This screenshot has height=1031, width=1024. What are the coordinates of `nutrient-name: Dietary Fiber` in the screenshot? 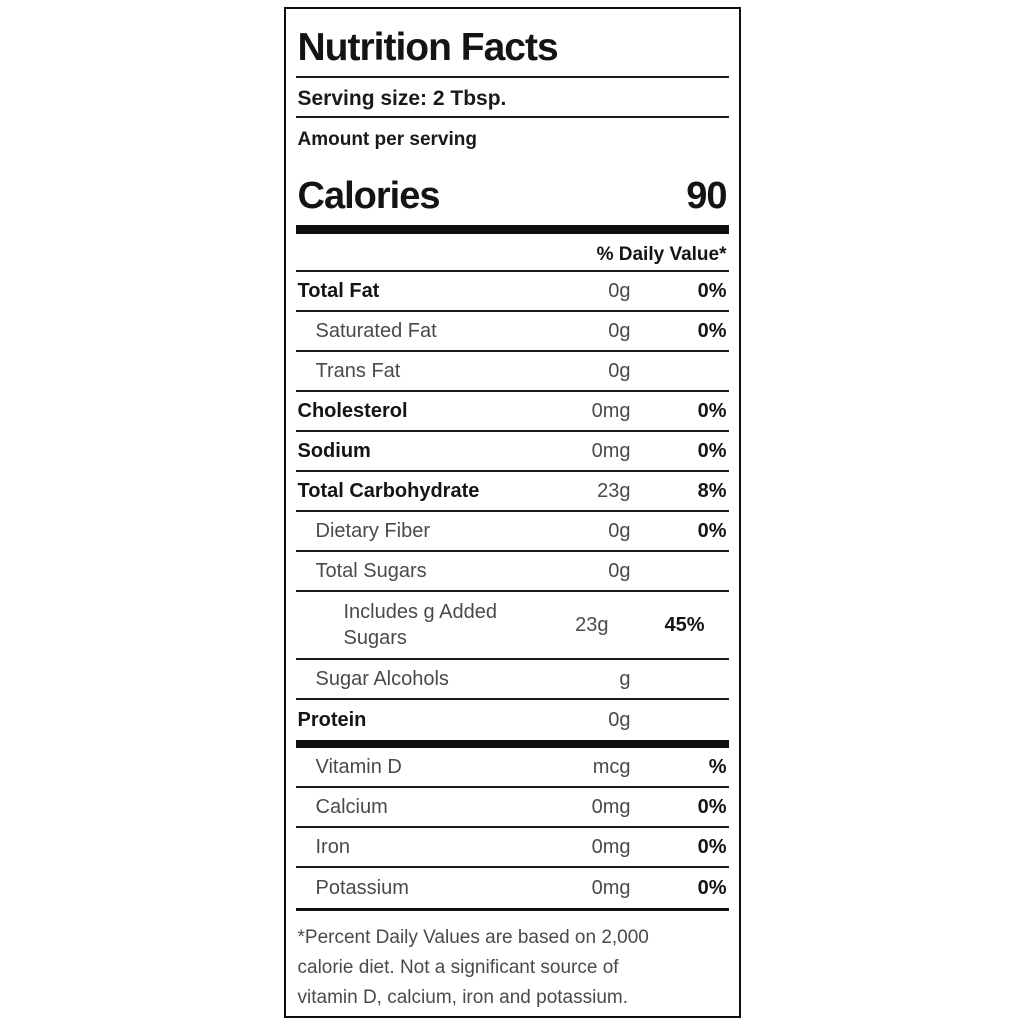 It's located at (372, 530).